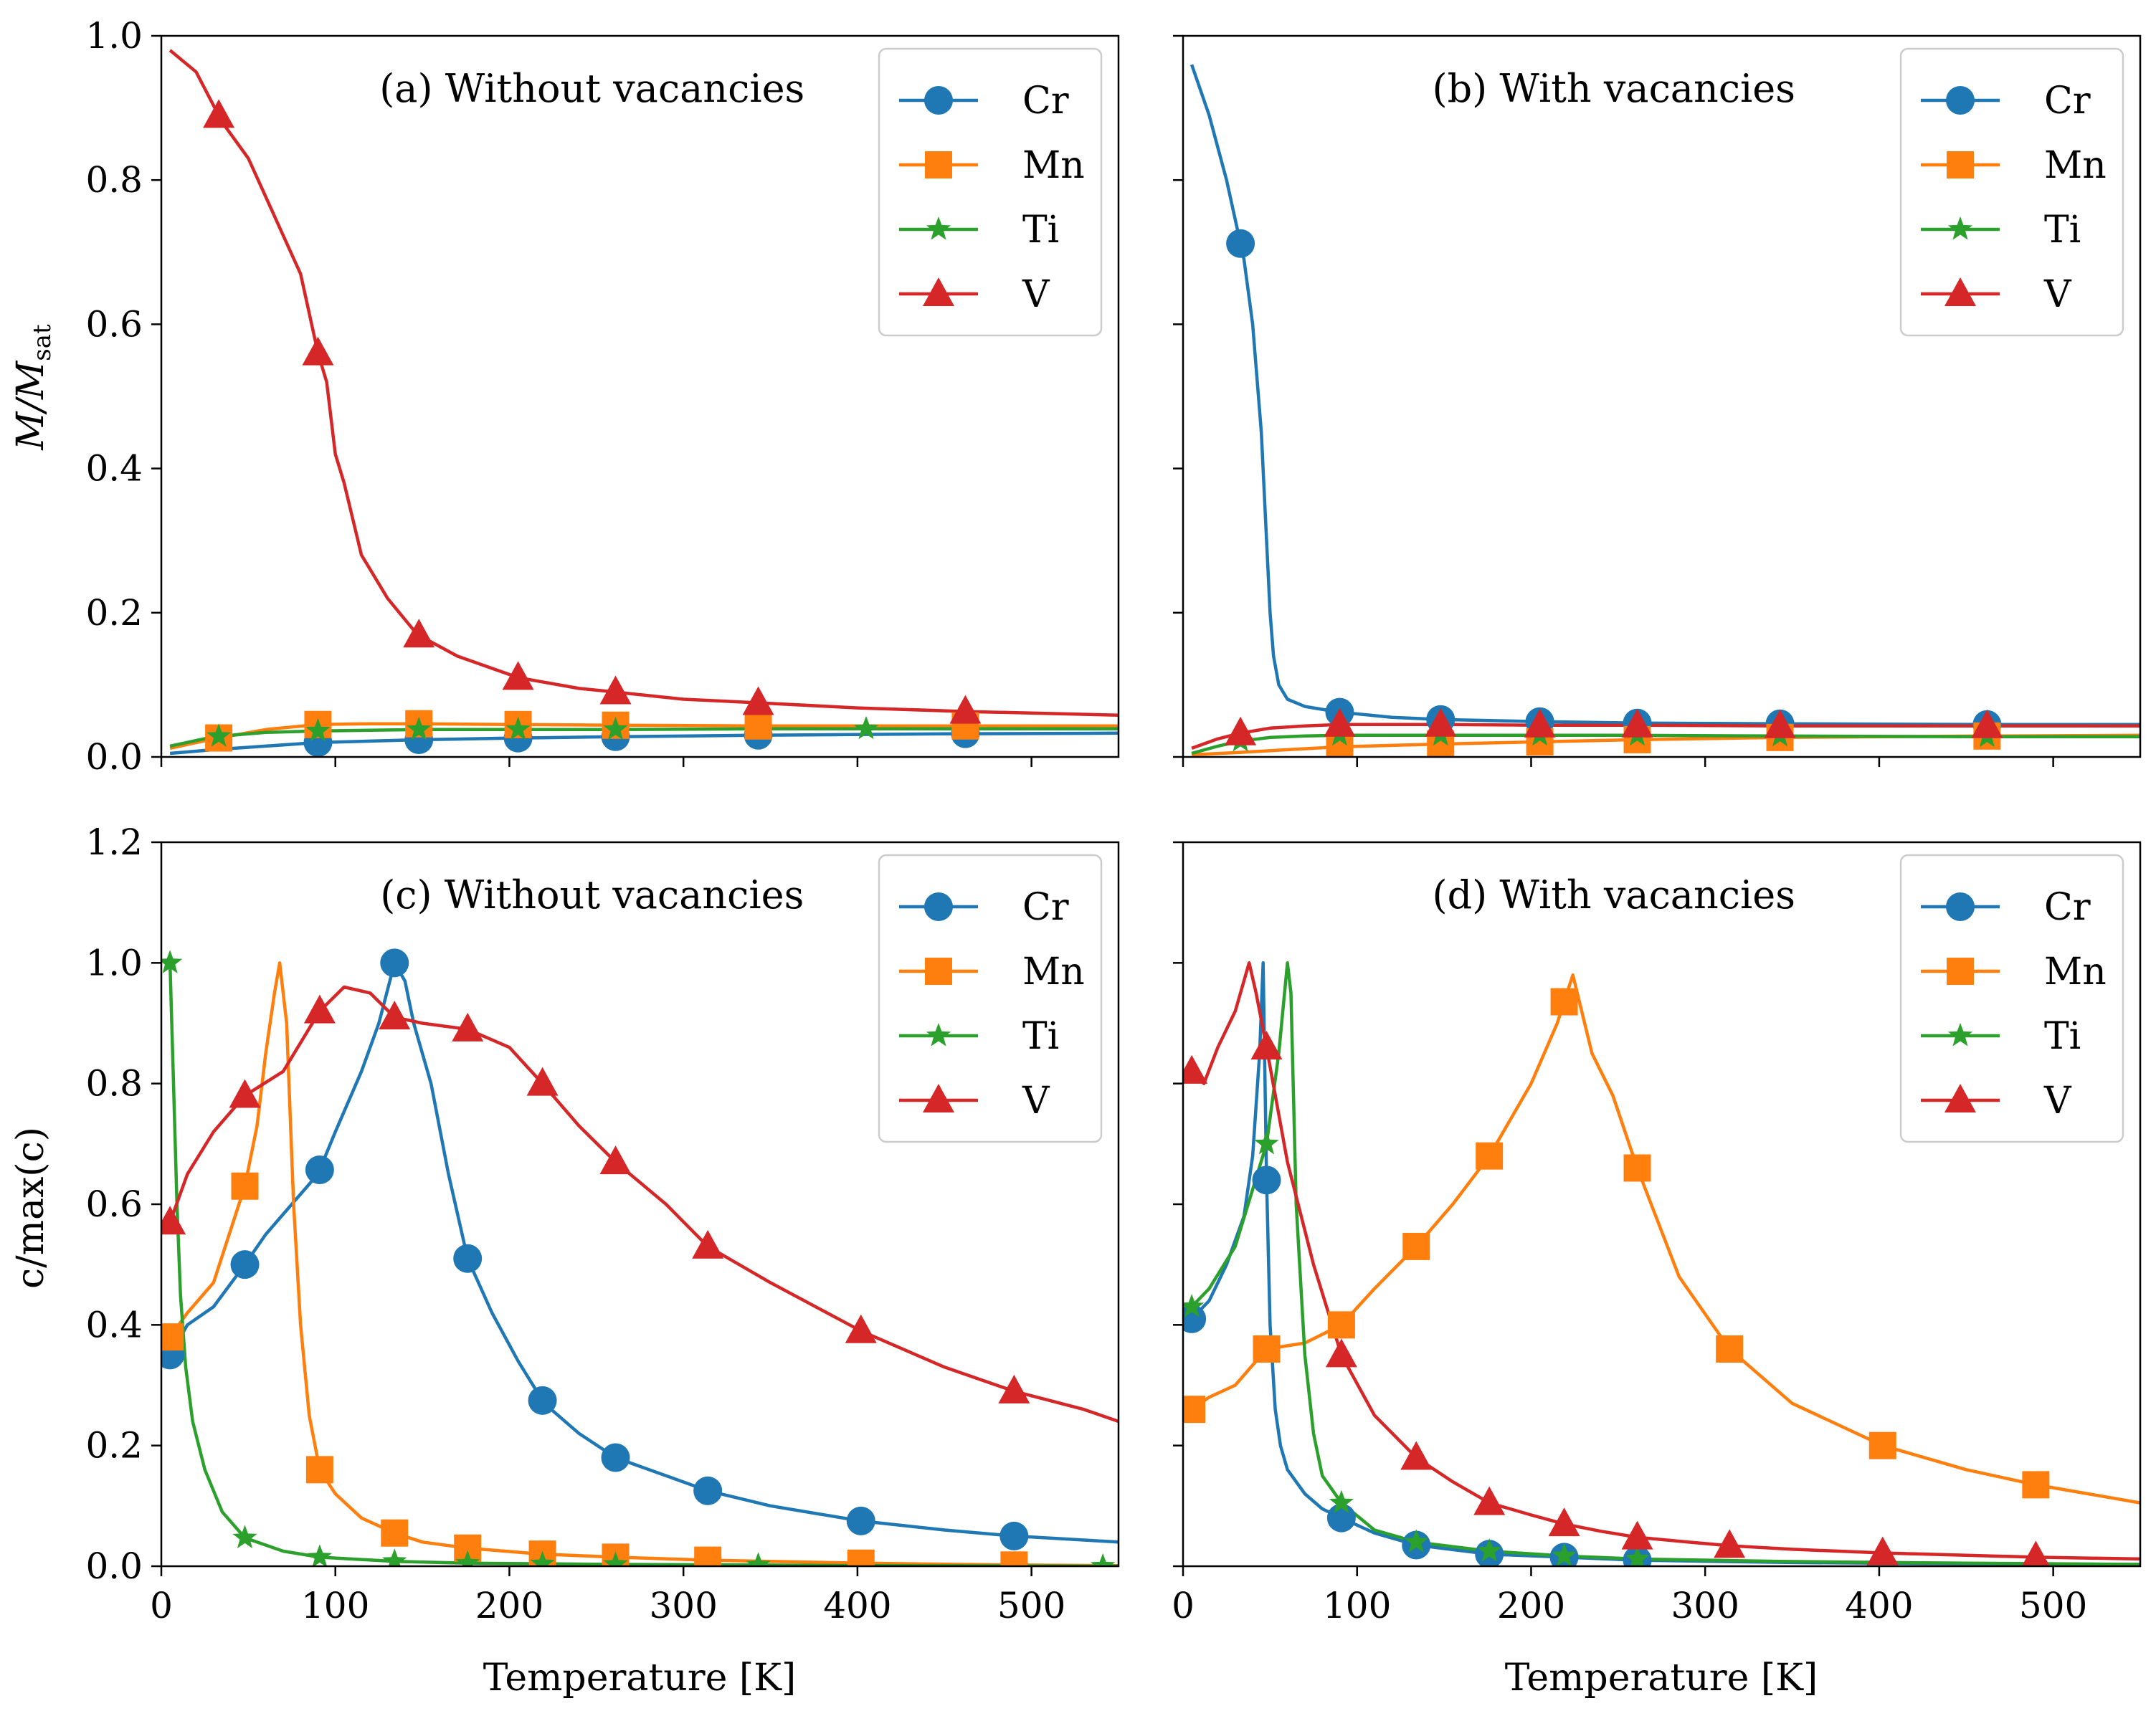 The image size is (2156, 1711). I want to click on legend-marker-cr, so click(939, 906).